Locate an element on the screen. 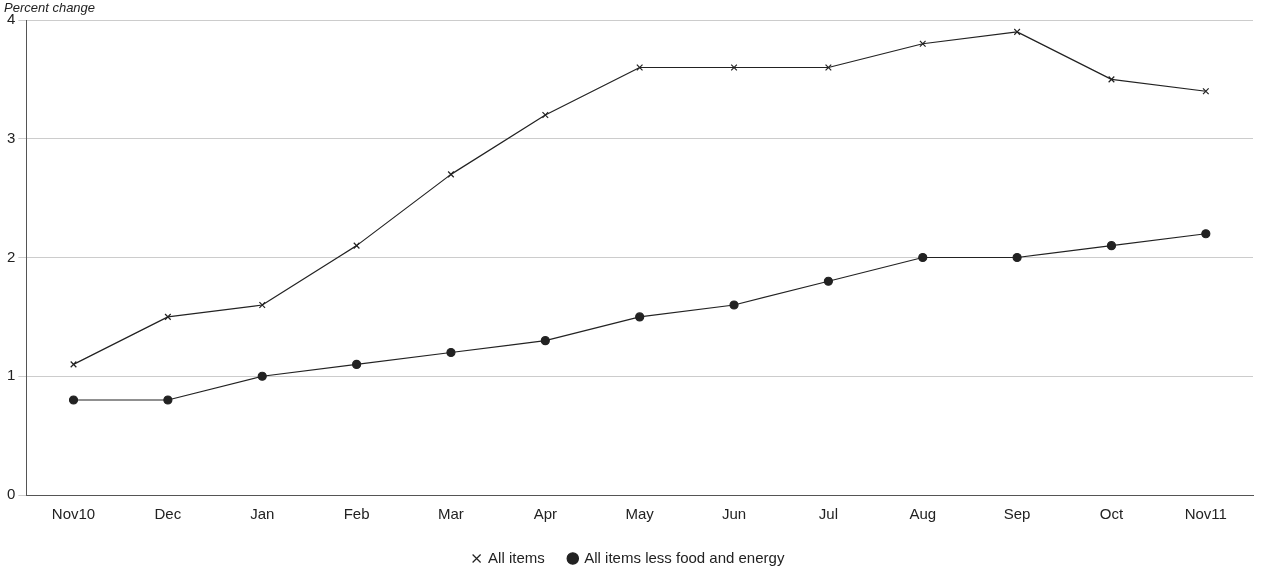 This screenshot has width=1265, height=576. x-tick-label: Feb is located at coordinates (356, 514).